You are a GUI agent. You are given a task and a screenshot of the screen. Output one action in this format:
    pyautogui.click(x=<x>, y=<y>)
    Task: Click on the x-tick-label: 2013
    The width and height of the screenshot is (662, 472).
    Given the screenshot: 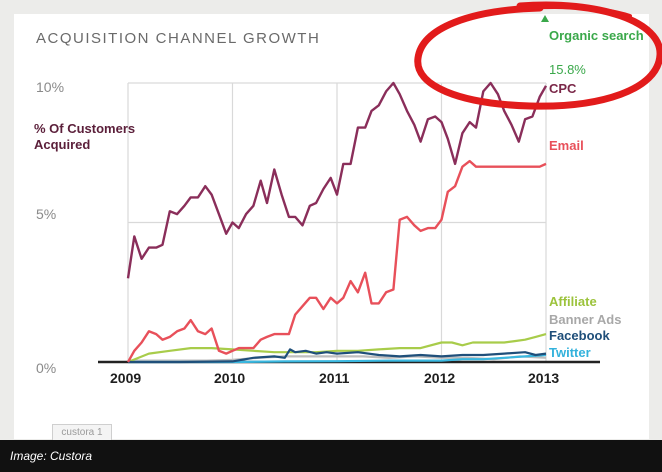 What is the action you would take?
    pyautogui.click(x=544, y=378)
    